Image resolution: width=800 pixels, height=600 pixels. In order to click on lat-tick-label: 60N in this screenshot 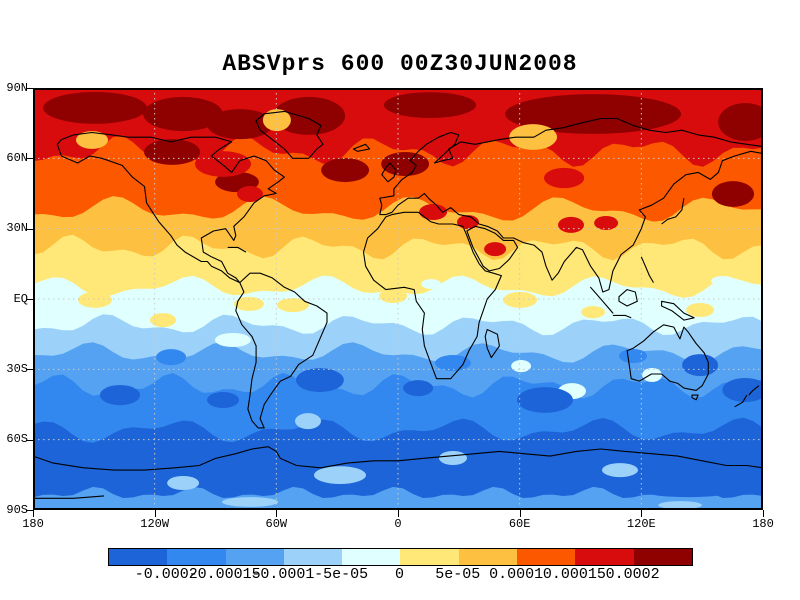, I will do `click(17, 157)`.